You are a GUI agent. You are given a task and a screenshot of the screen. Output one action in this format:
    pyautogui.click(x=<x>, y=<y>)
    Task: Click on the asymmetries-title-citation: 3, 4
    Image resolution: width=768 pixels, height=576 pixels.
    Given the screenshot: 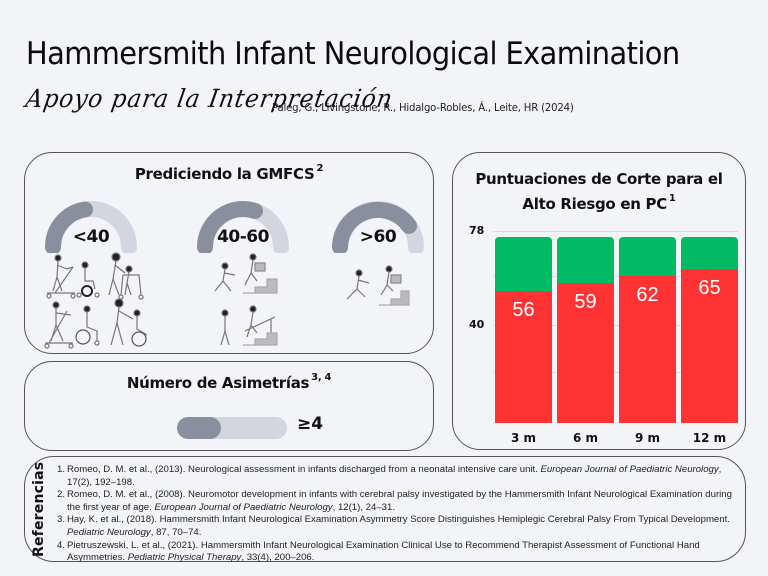 What is the action you would take?
    pyautogui.click(x=321, y=377)
    